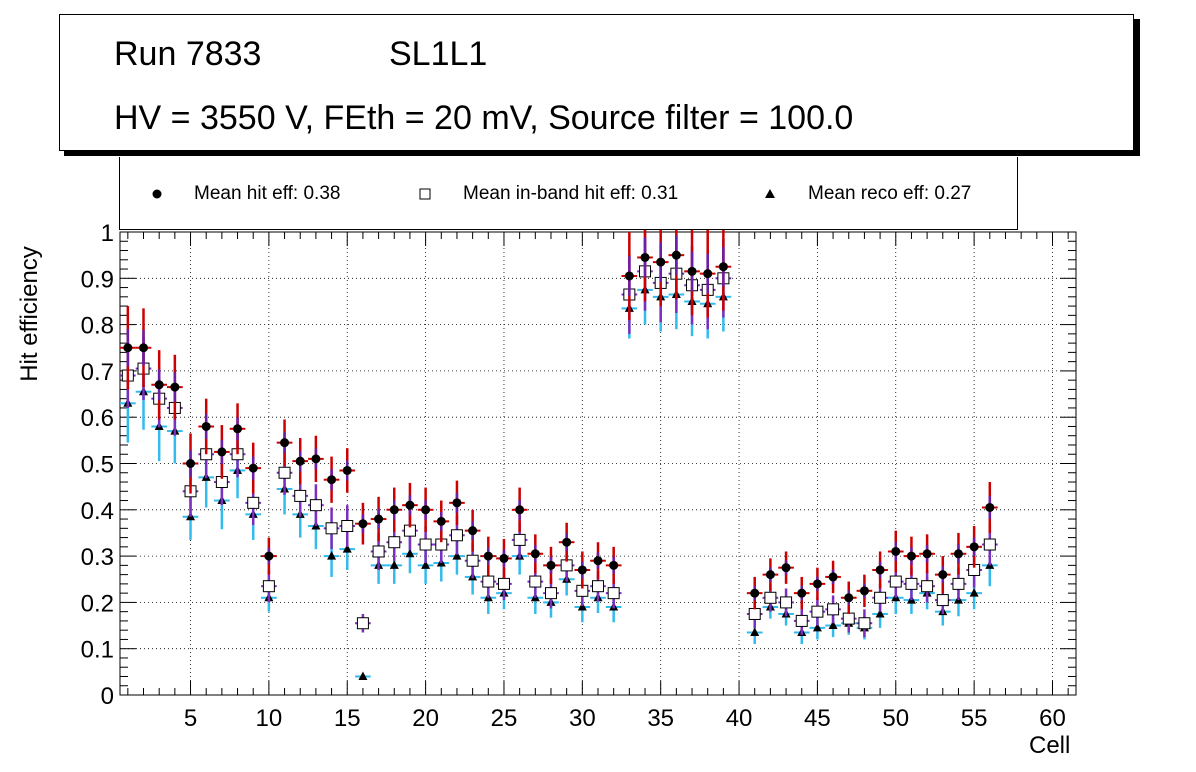  What do you see at coordinates (571, 193) in the screenshot?
I see `legend-inband-label: Mean in-band hit eff: 0.31` at bounding box center [571, 193].